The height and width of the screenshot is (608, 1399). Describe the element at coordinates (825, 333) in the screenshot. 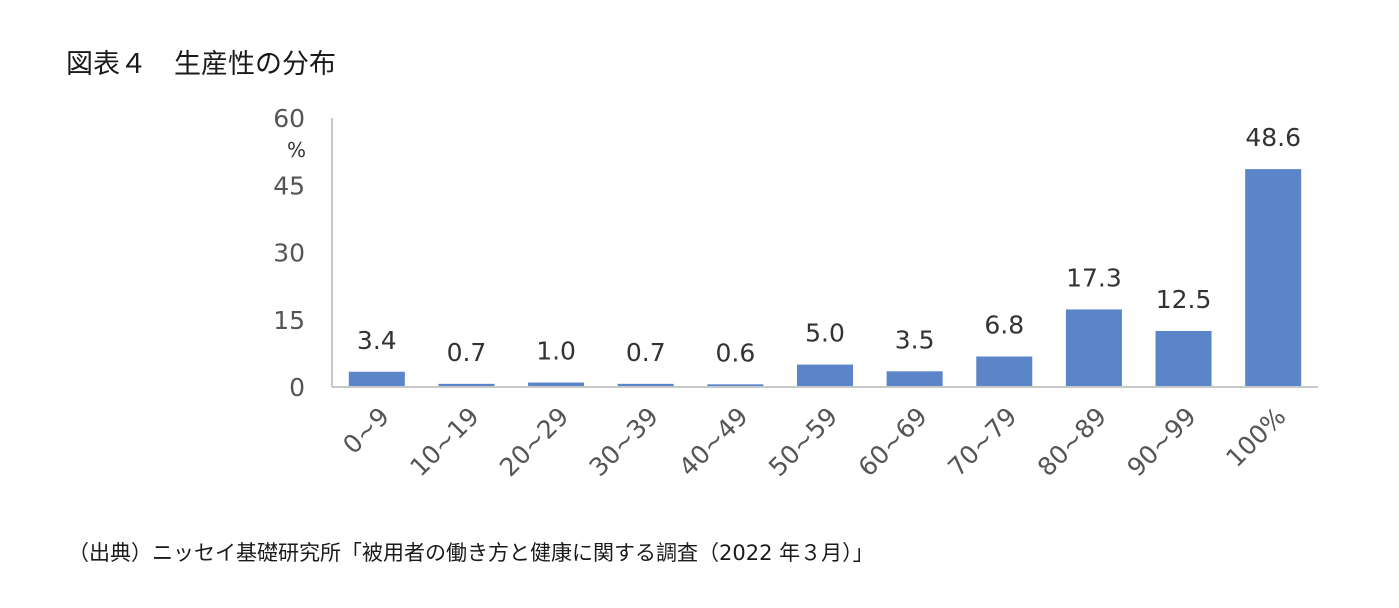

I see `data-label: 5.0` at that location.